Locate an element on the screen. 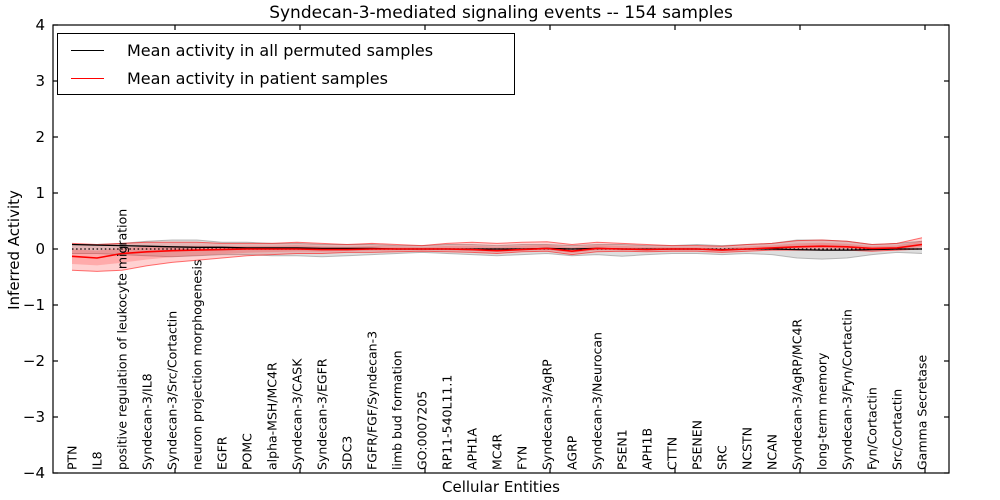 This screenshot has width=1000, height=500. entity-label: FGFR/FGF/Syndecan-3 is located at coordinates (372, 400).